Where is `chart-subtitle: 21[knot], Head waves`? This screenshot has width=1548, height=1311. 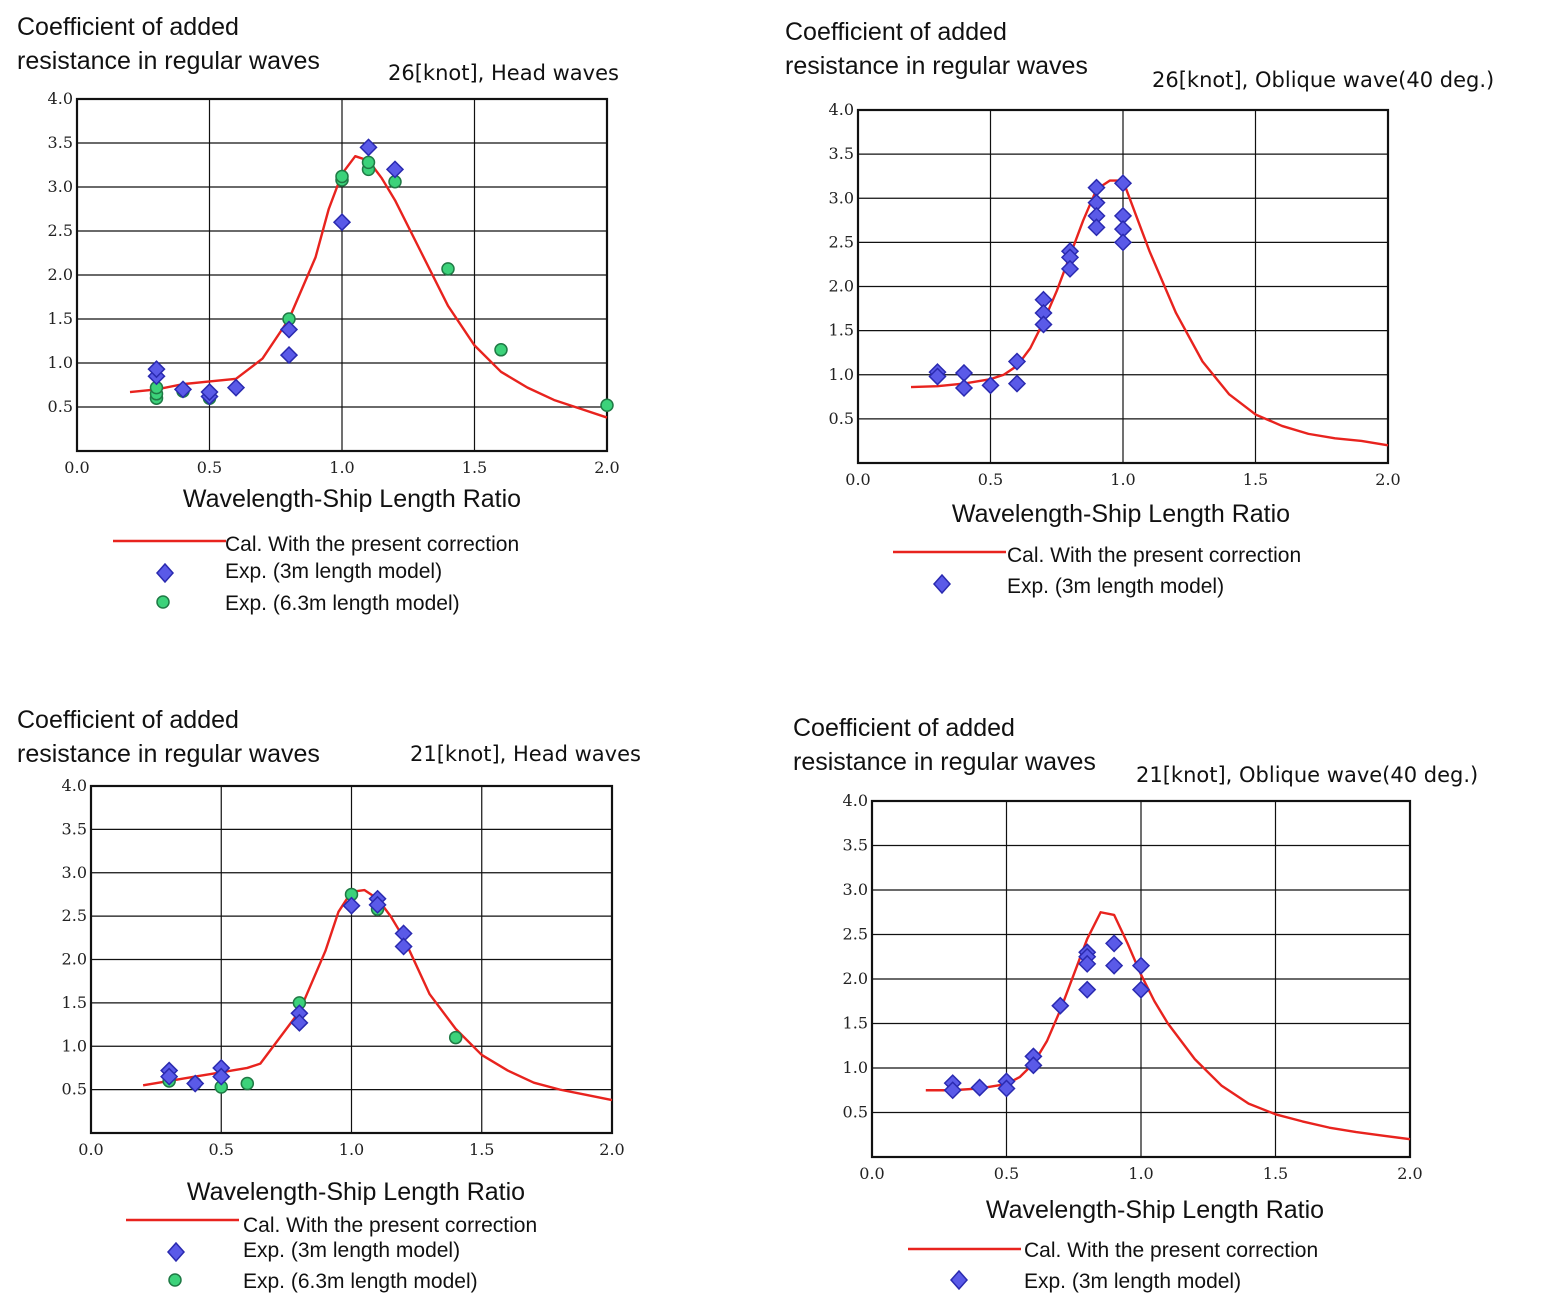 chart-subtitle: 21[knot], Head waves is located at coordinates (525, 754).